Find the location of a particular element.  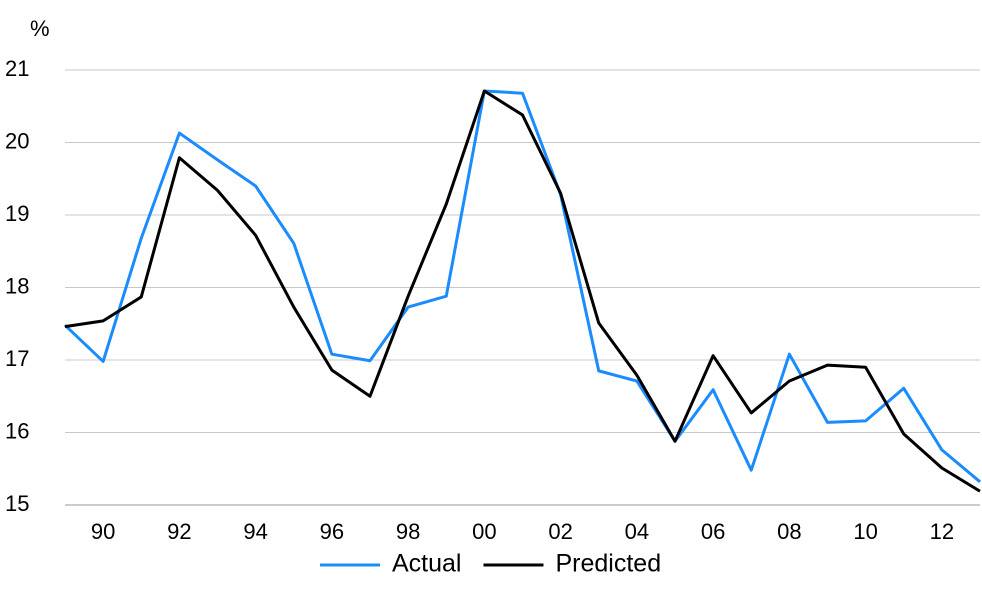

x-tick-label: 94 is located at coordinates (255, 531).